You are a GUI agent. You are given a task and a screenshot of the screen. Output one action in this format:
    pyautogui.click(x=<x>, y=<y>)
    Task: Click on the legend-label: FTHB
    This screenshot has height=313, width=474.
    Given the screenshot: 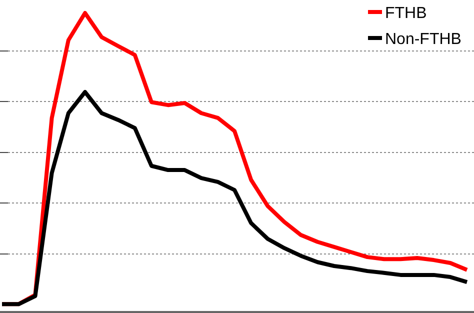 What is the action you would take?
    pyautogui.click(x=406, y=13)
    